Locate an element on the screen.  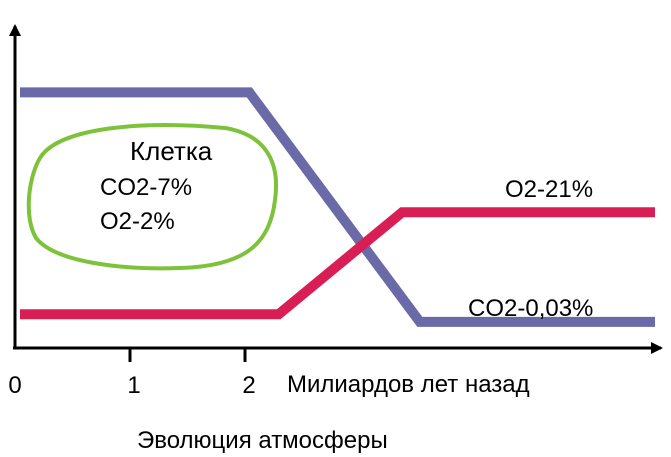
co2-series-label: CO2-0,03% is located at coordinates (530, 308).